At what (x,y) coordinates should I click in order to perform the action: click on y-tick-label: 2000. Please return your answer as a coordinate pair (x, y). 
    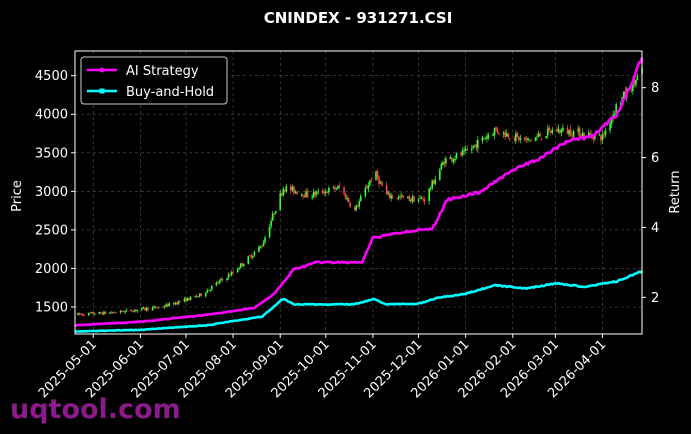
    Looking at the image, I should click on (51, 269).